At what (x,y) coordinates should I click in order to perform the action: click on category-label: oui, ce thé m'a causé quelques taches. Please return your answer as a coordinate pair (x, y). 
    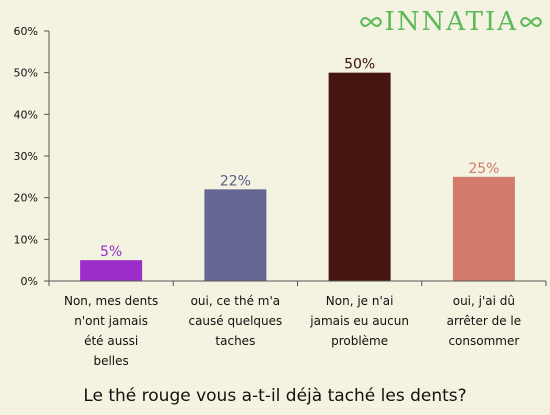
    Looking at the image, I should click on (235, 321).